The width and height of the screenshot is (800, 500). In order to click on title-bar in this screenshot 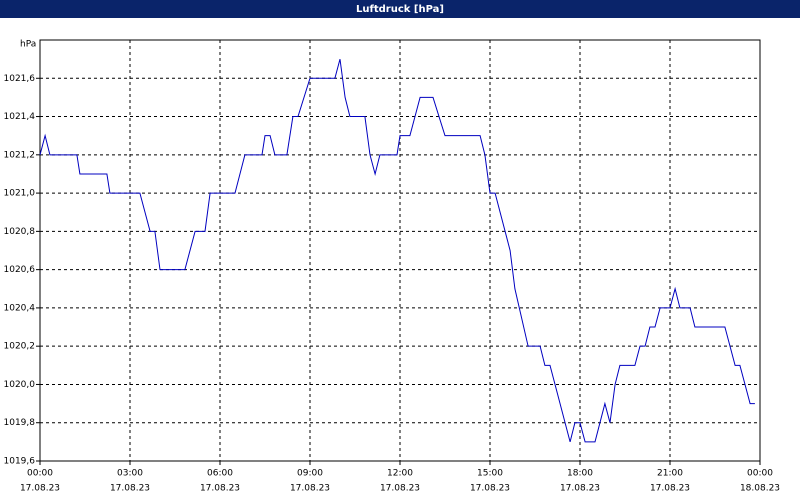, I will do `click(400, 9)`.